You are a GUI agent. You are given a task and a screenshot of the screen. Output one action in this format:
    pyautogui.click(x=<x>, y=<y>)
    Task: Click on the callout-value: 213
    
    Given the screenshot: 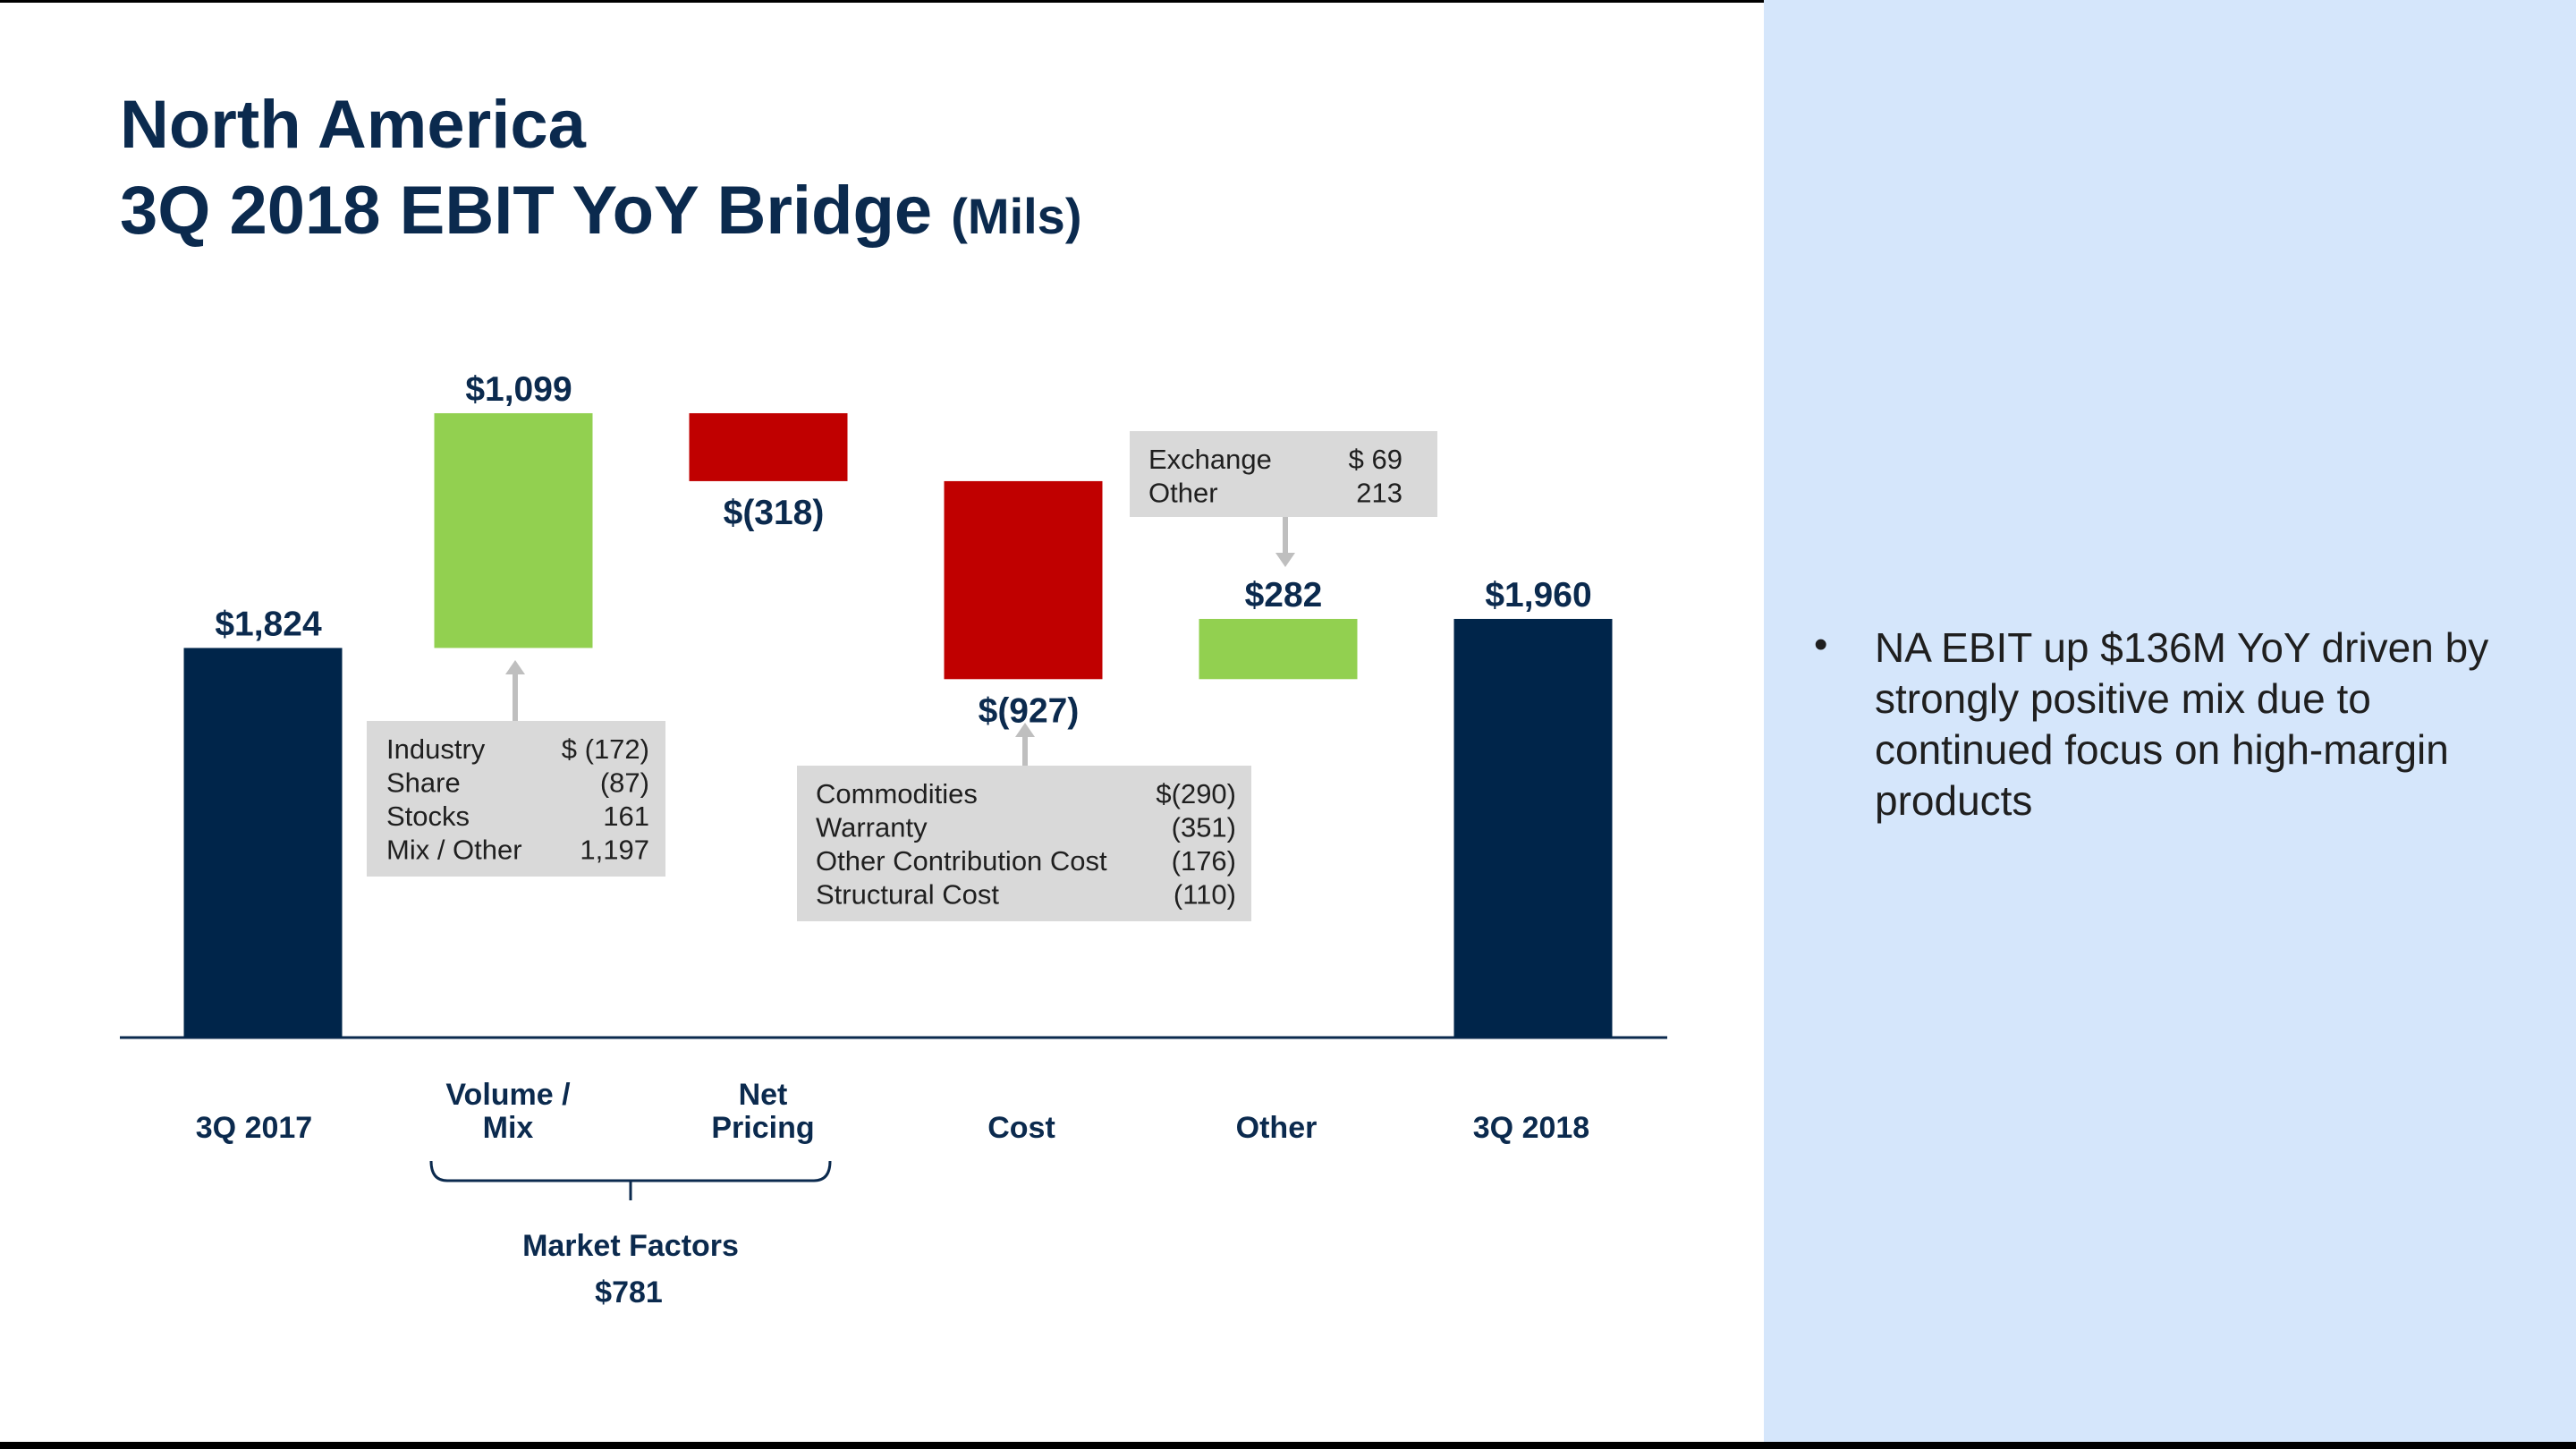 What is the action you would take?
    pyautogui.click(x=1379, y=493)
    